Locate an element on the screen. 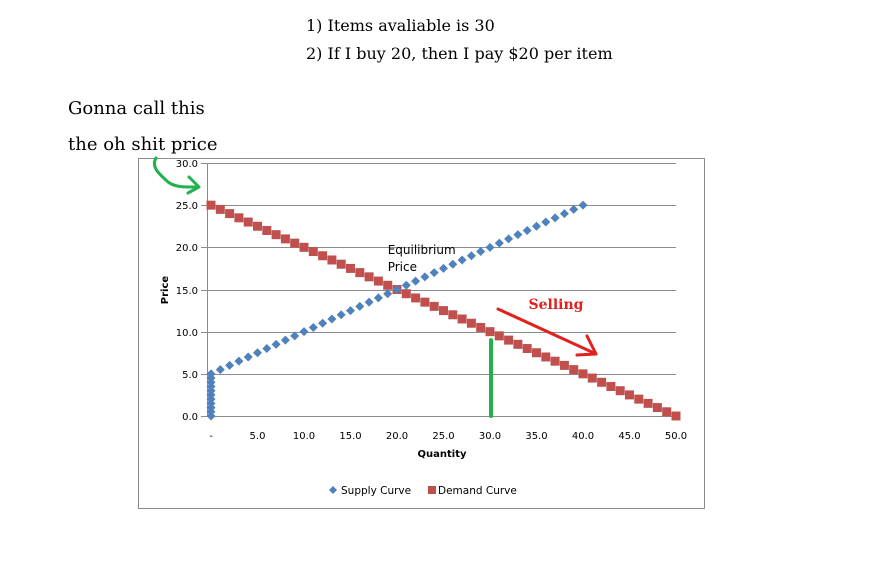 The image size is (889, 566). annotation-equilibrium: Equilibrium is located at coordinates (422, 250).